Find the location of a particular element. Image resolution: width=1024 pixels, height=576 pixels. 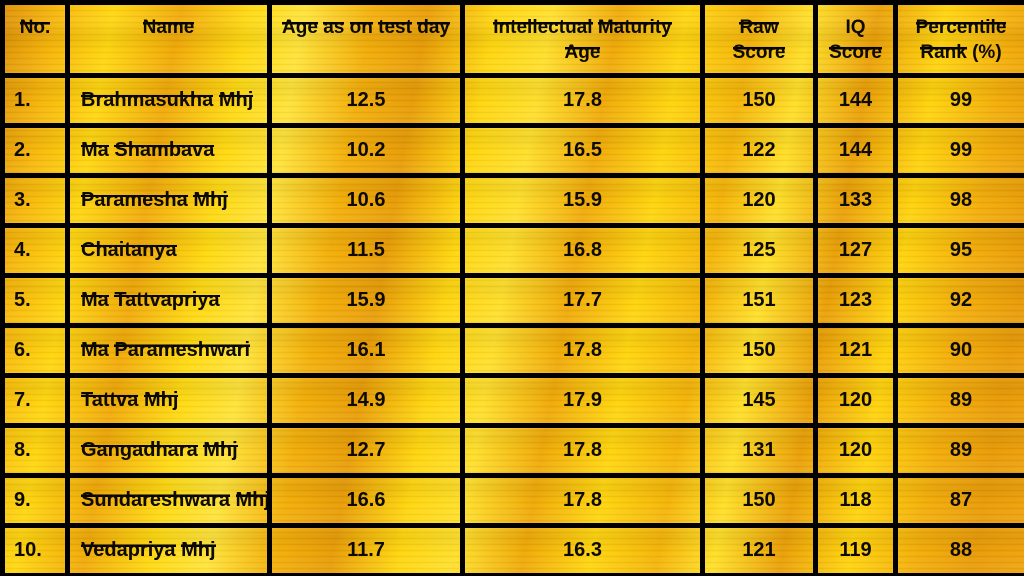

word: 90 is located at coordinates (961, 350).